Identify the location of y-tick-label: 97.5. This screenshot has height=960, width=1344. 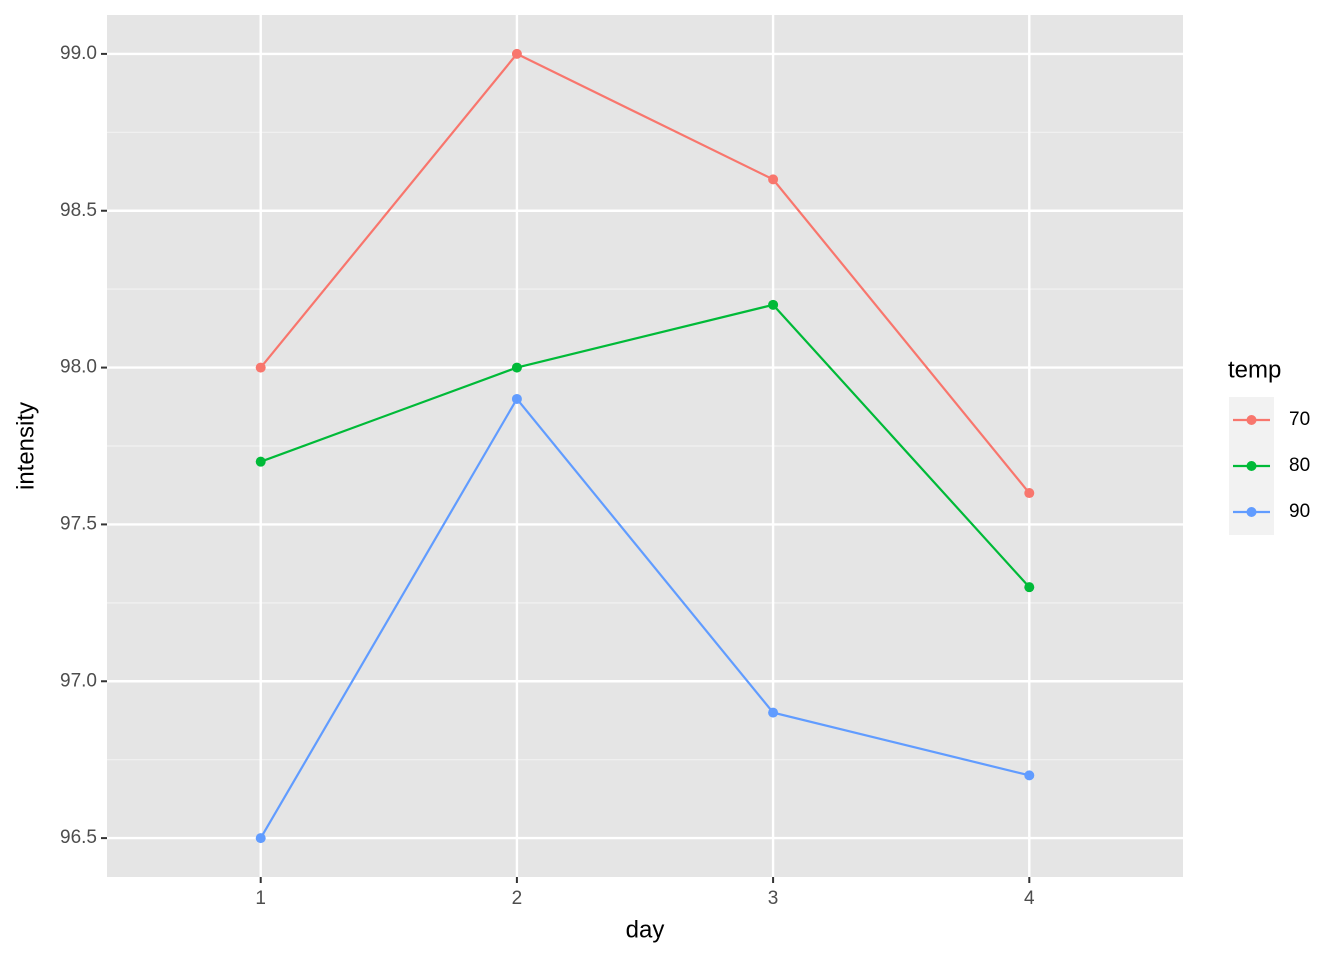
(78, 523).